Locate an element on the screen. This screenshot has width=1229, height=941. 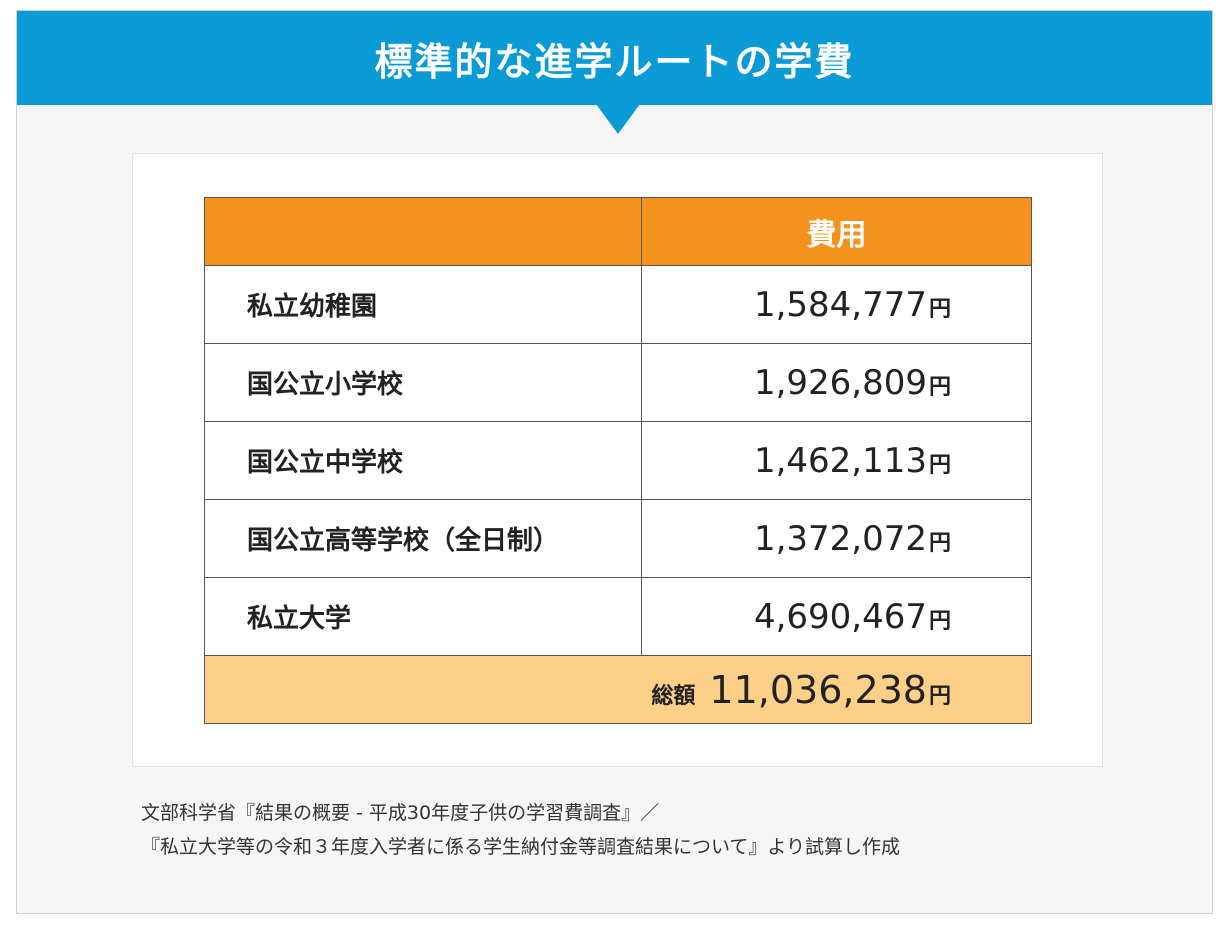
row-value: 1,584,777円 is located at coordinates (836, 304).